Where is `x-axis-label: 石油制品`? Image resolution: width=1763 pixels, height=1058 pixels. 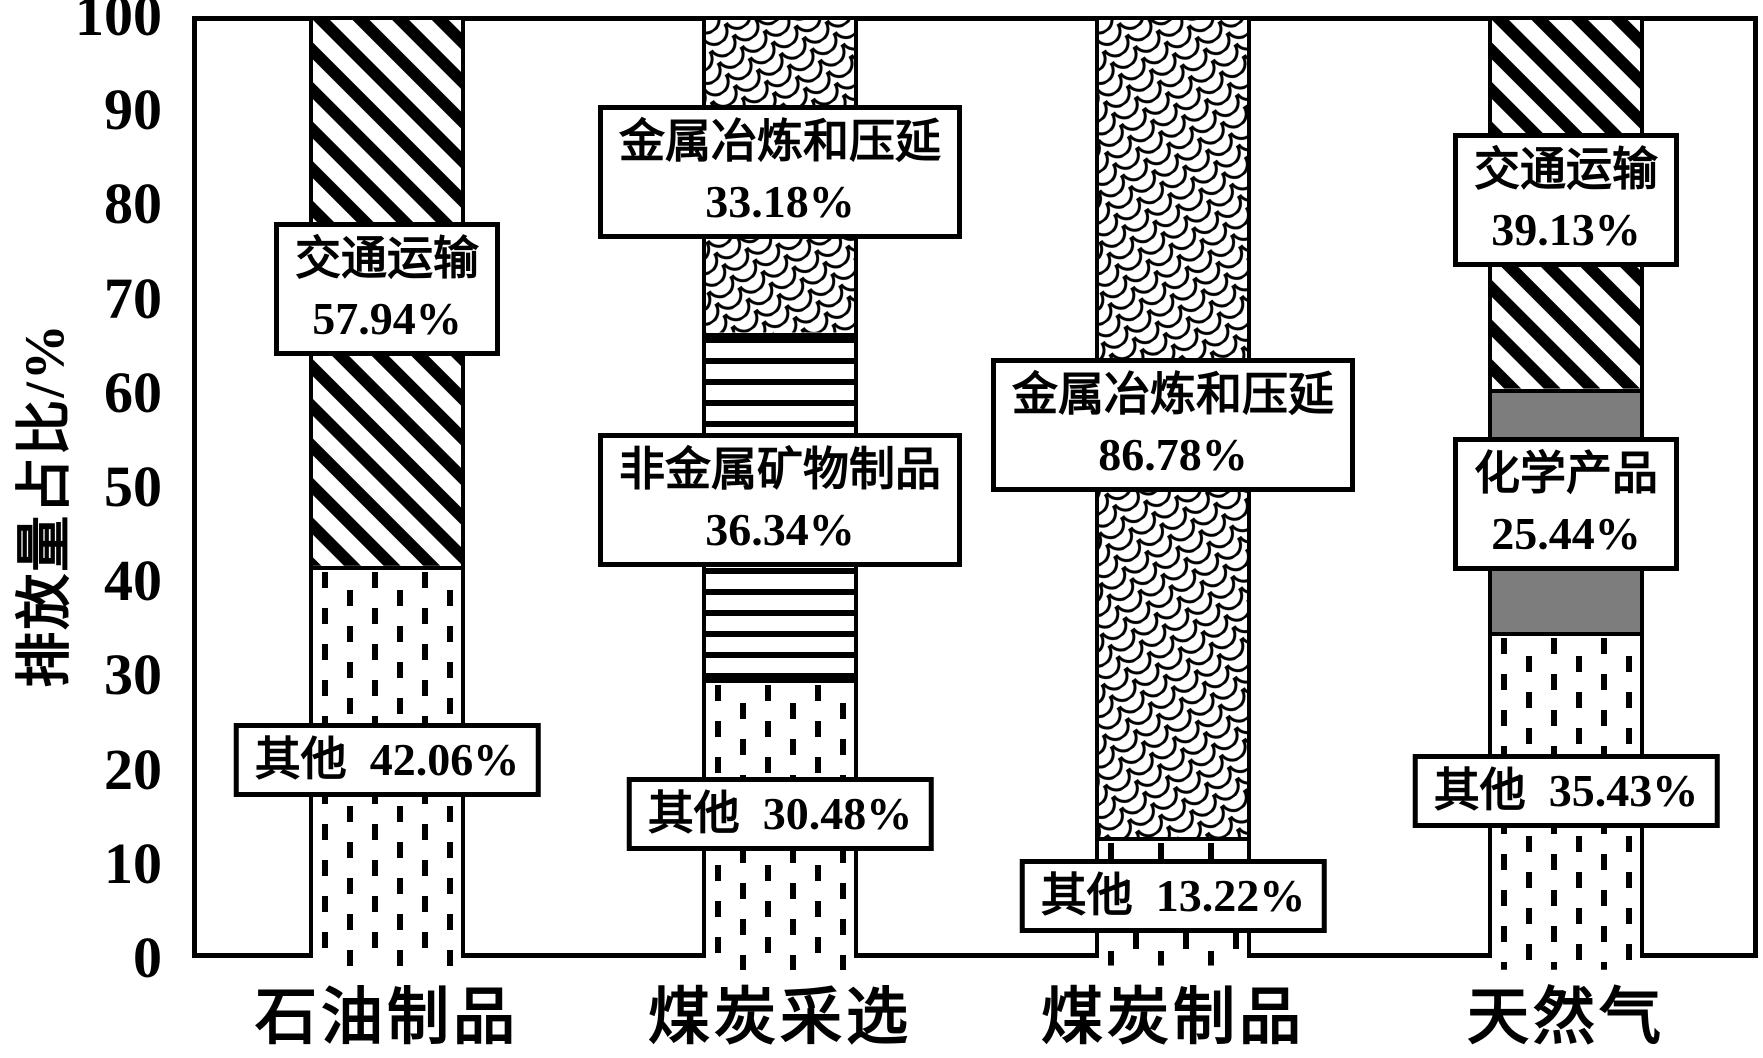 x-axis-label: 石油制品 is located at coordinates (387, 1018).